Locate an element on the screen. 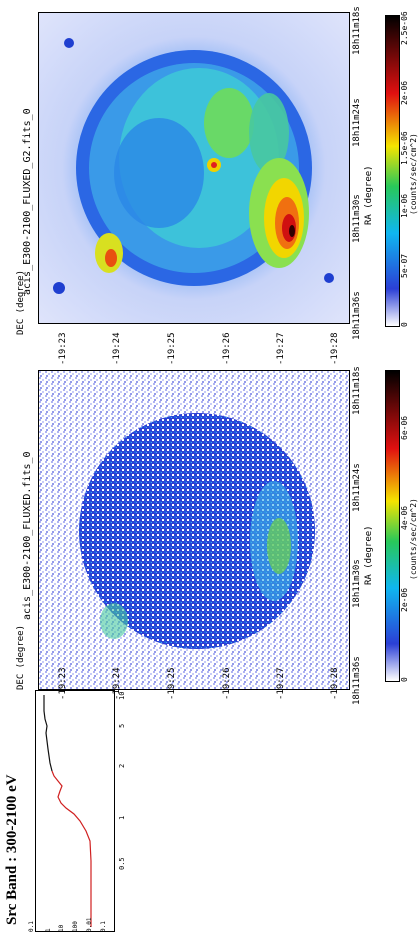  image2-dec-tick-0: -19:23 is located at coordinates (63, 348).